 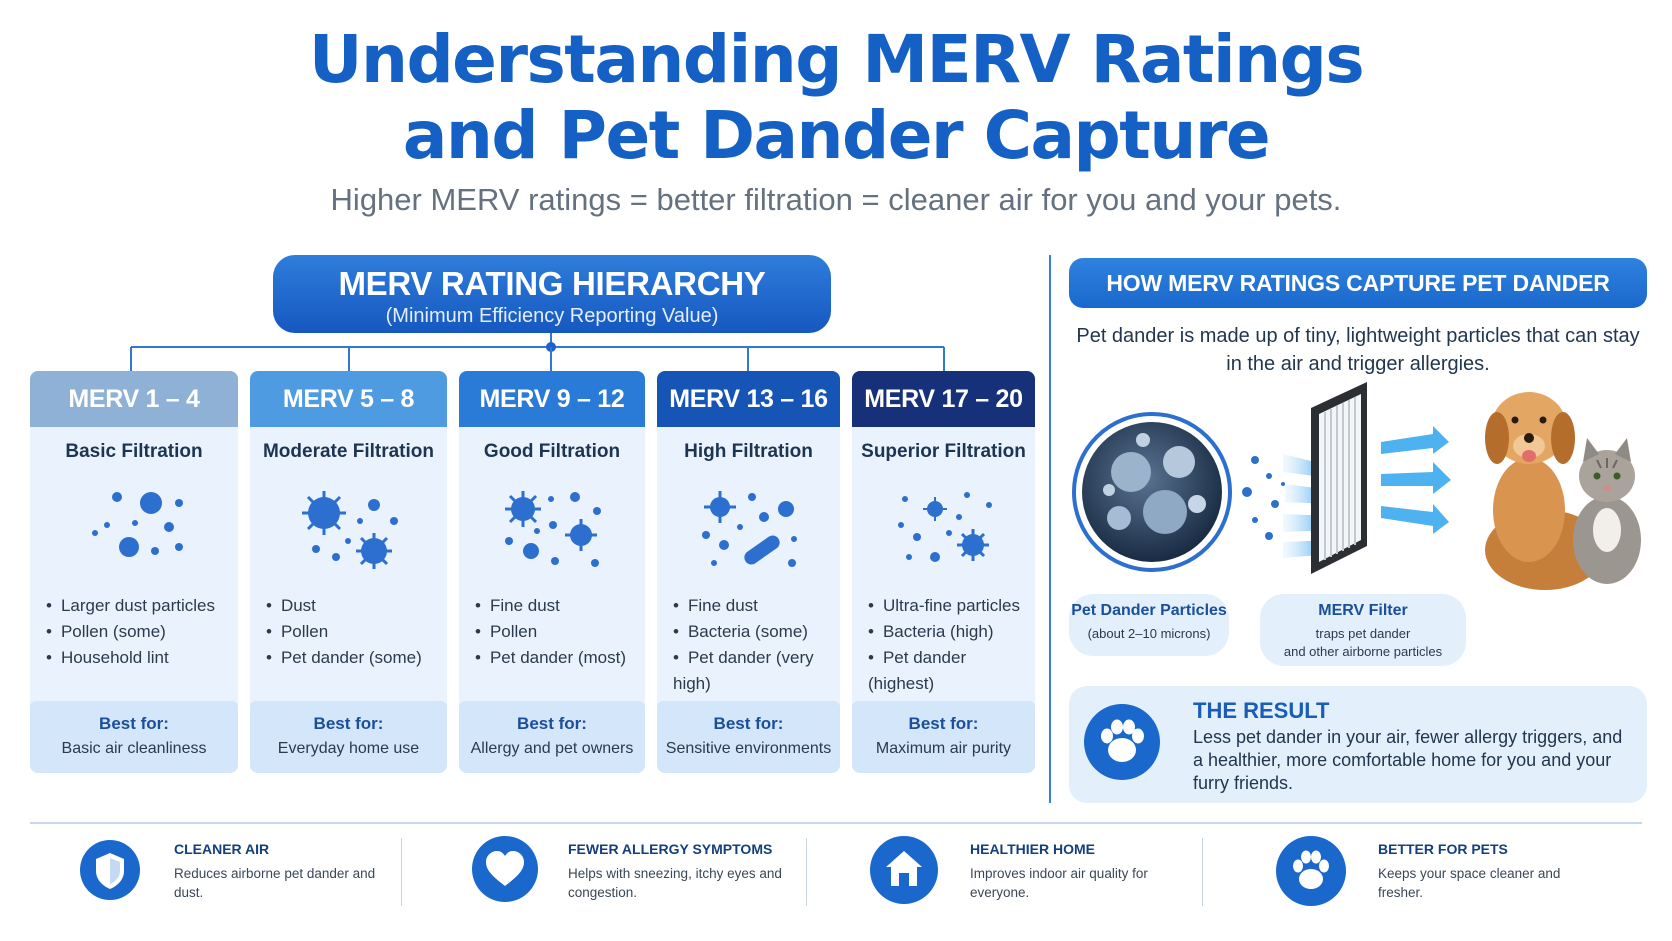 What do you see at coordinates (130, 658) in the screenshot?
I see `list-item: Household lint` at bounding box center [130, 658].